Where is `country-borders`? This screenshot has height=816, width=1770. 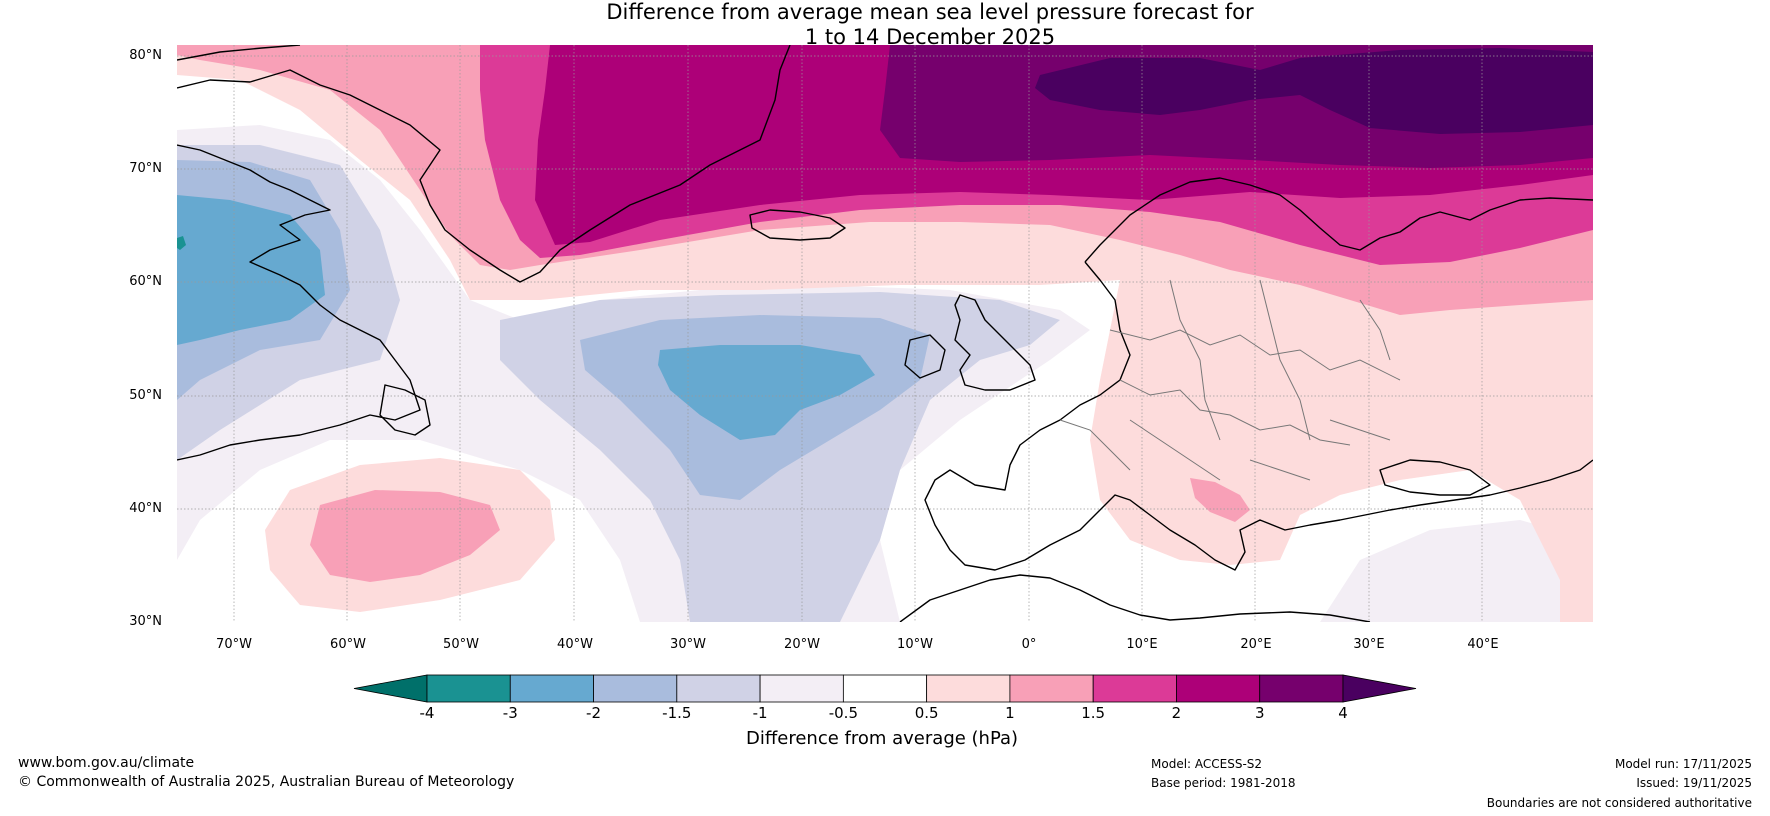
country-borders is located at coordinates (1230, 380).